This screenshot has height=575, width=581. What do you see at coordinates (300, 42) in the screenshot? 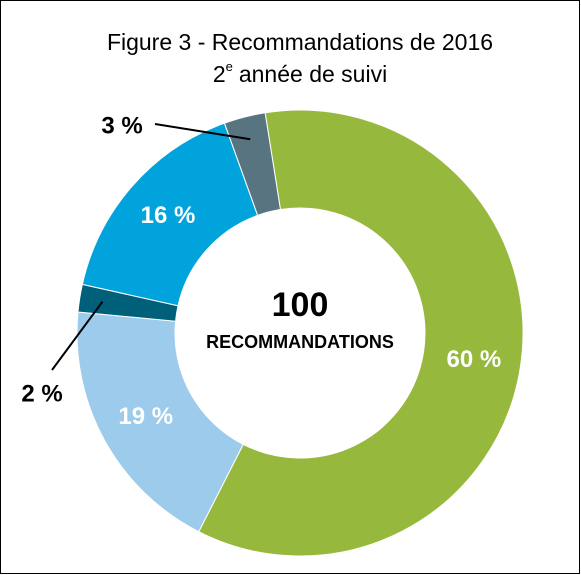
I see `chart-title: Figure 3 - Recommandations de 2016` at bounding box center [300, 42].